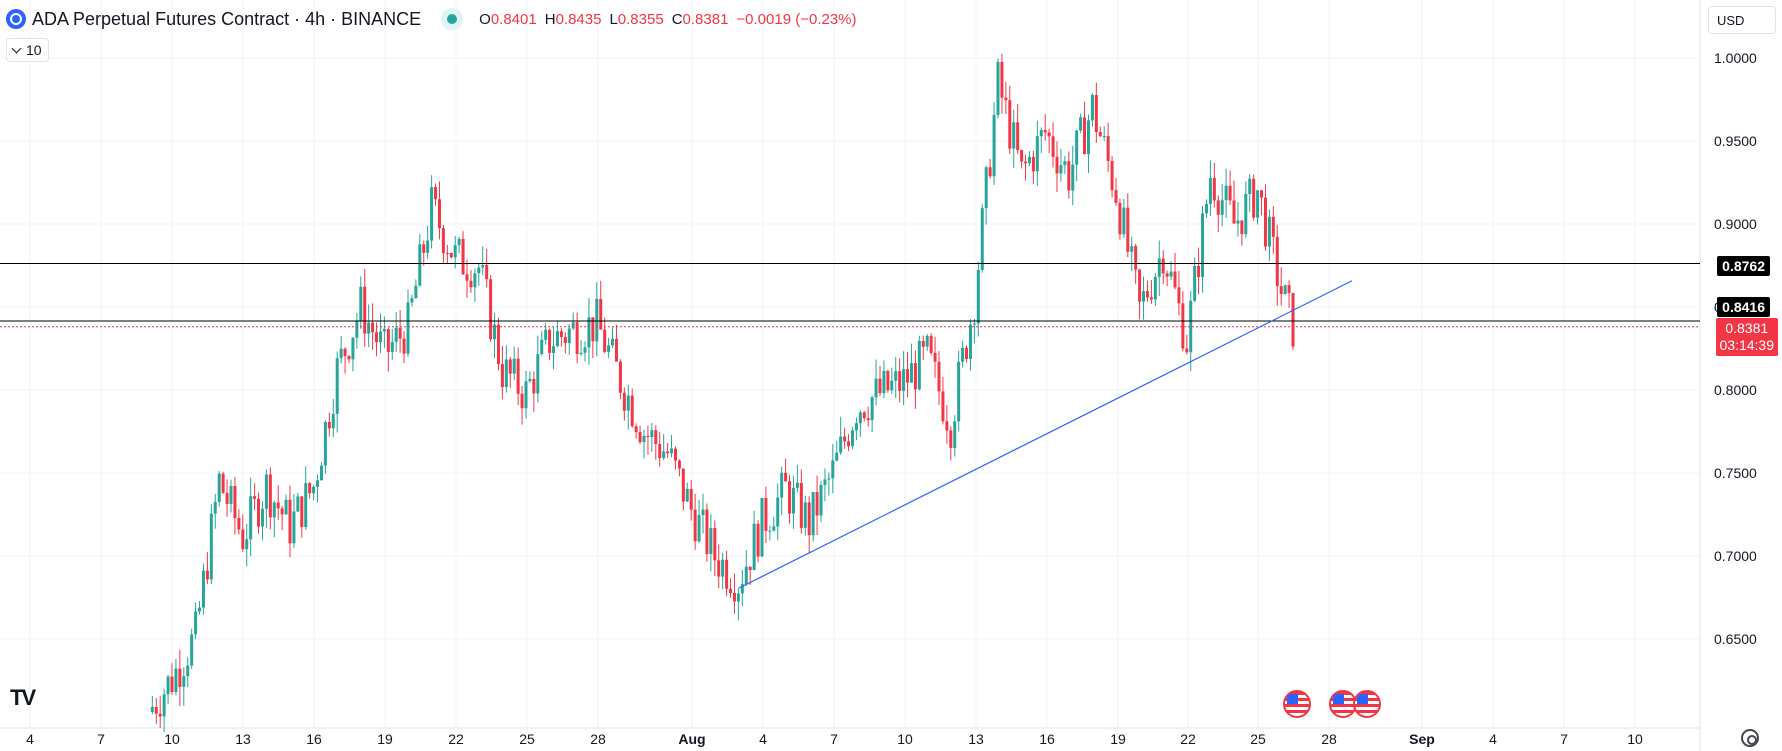  Describe the element at coordinates (613, 19) in the screenshot. I see `low-key: L` at that location.